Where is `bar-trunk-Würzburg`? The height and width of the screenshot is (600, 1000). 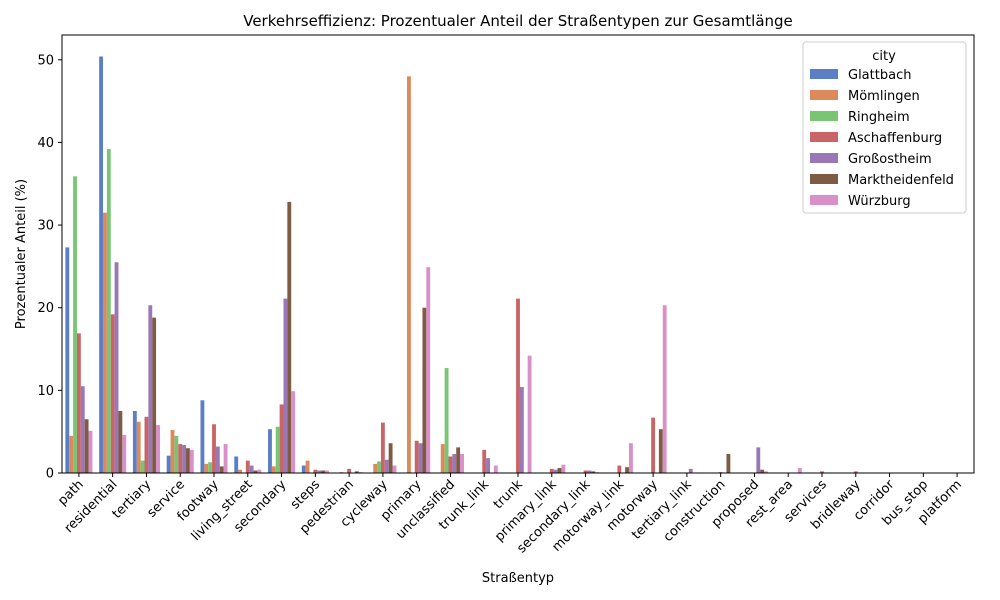
bar-trunk-Würzburg is located at coordinates (529, 414).